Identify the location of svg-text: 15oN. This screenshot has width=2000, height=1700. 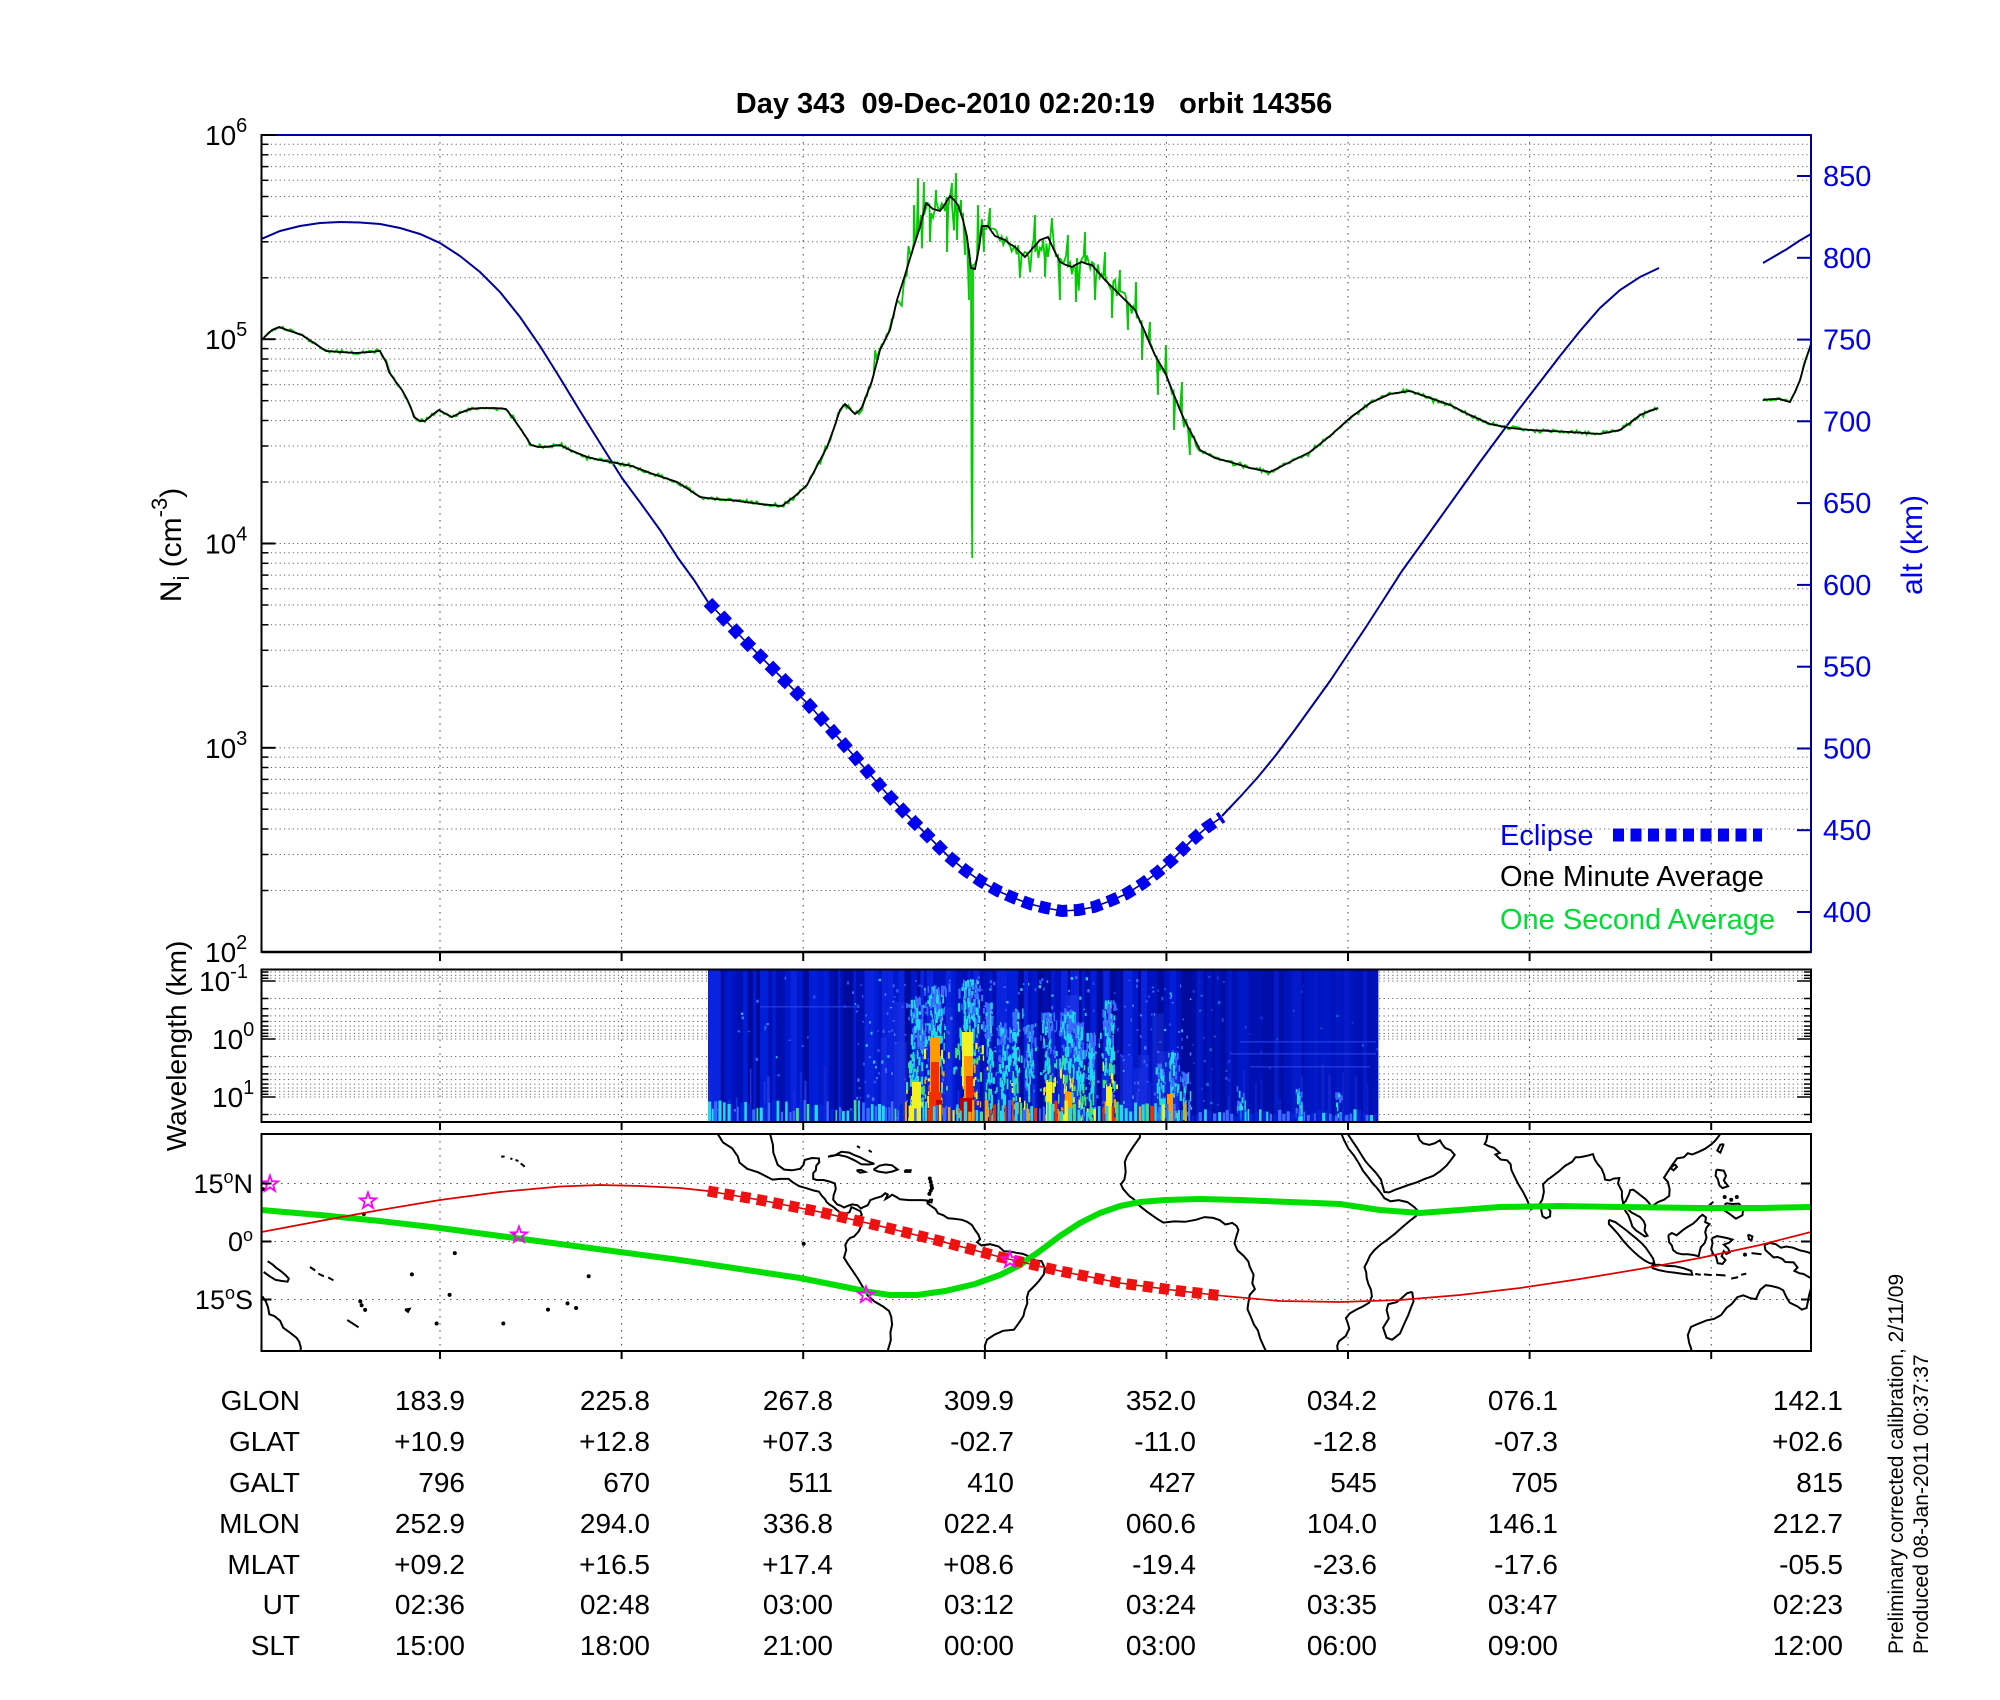
(223, 1183).